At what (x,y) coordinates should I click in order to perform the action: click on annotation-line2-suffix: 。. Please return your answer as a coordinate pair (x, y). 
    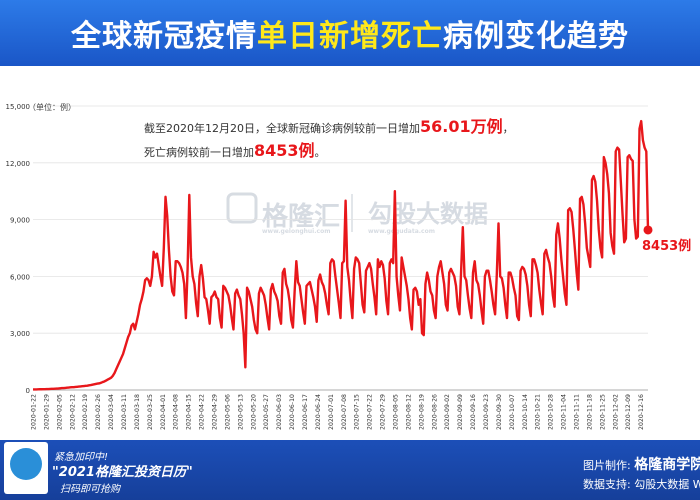
    Looking at the image, I should click on (320, 152).